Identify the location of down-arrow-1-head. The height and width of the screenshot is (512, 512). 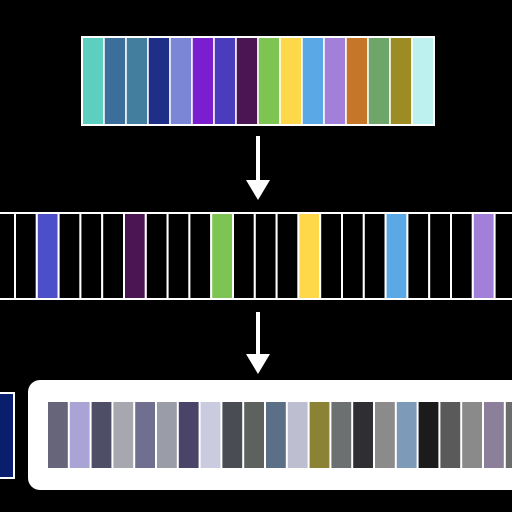
(258, 190).